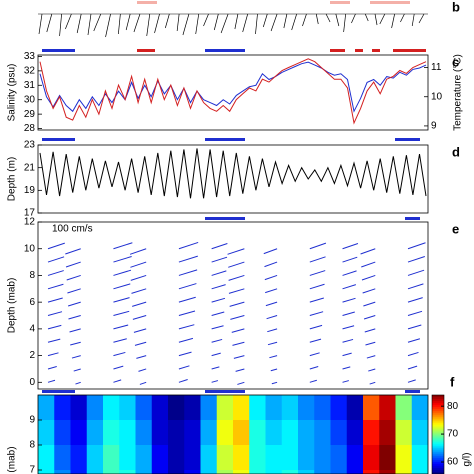  What do you see at coordinates (456, 7) in the screenshot?
I see `panel-label: b` at bounding box center [456, 7].